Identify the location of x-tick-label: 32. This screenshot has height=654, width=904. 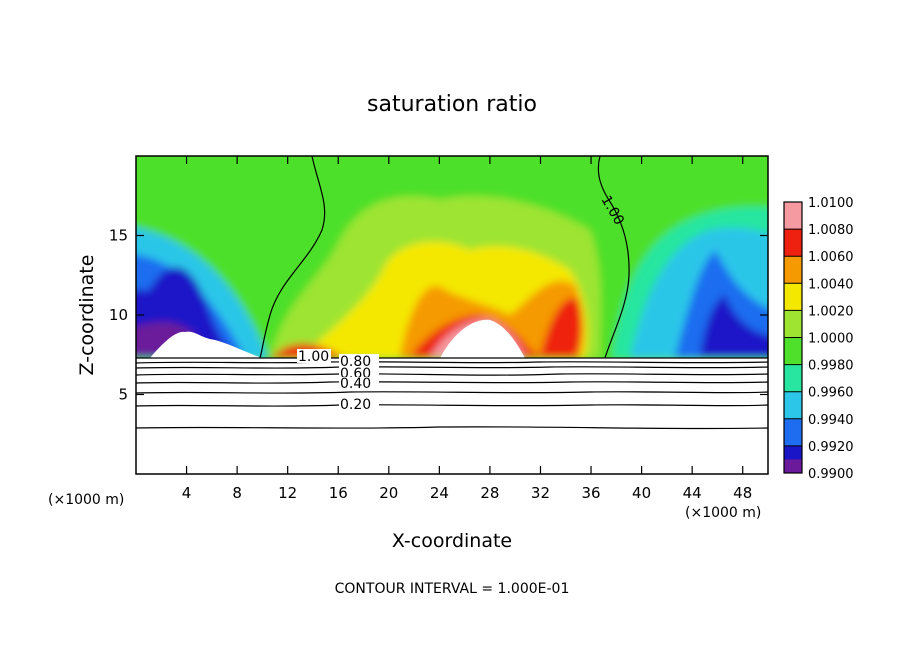
(540, 493).